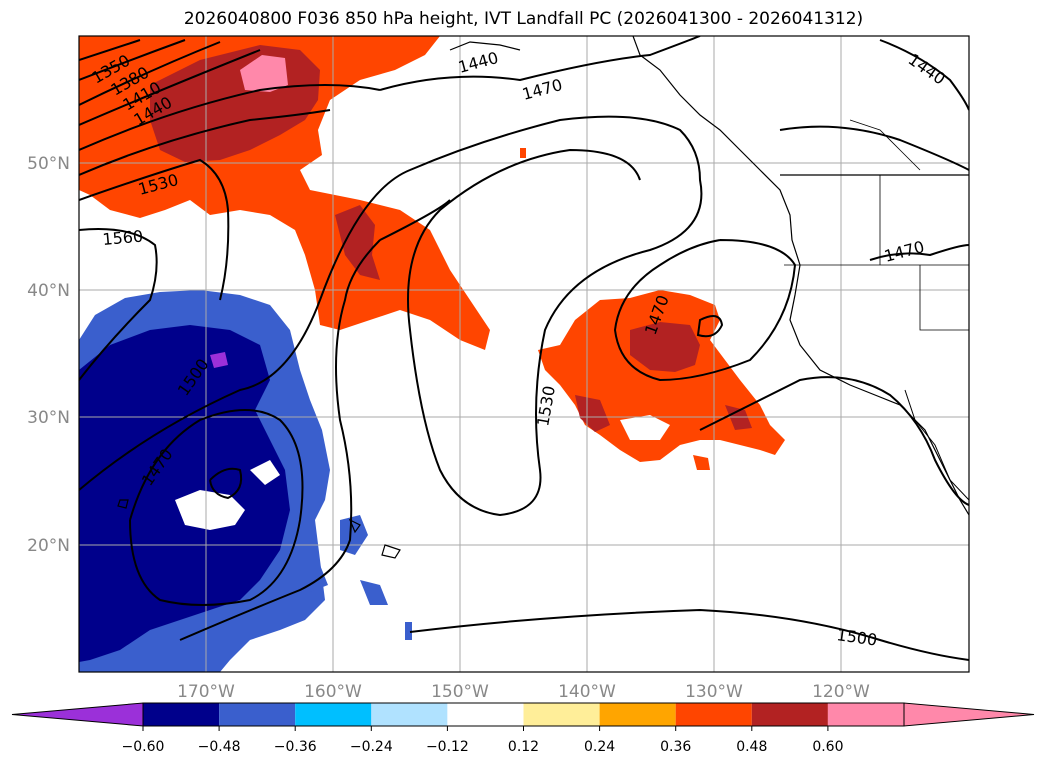 This screenshot has width=1047, height=765. What do you see at coordinates (333, 692) in the screenshot?
I see `lon-label: 160°W` at bounding box center [333, 692].